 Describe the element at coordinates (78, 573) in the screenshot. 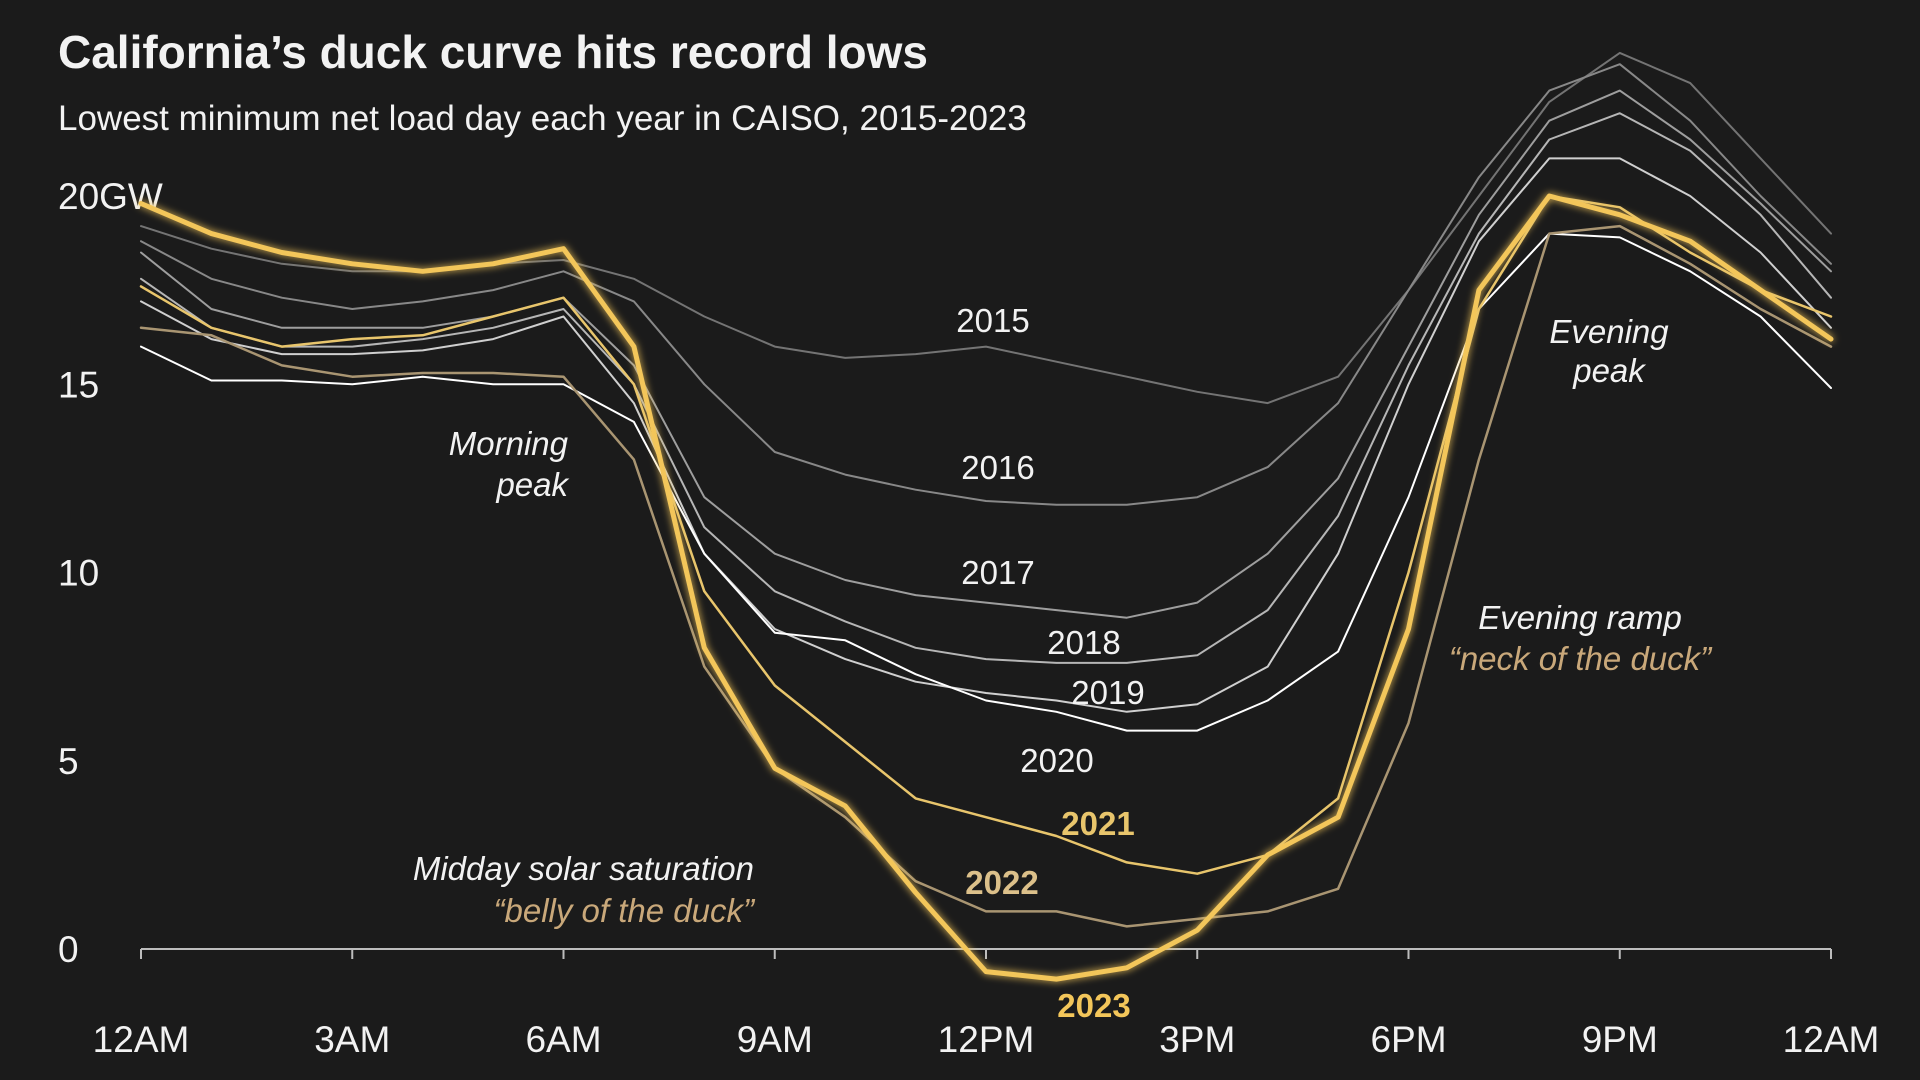

I see `y-tick-label: 10` at that location.